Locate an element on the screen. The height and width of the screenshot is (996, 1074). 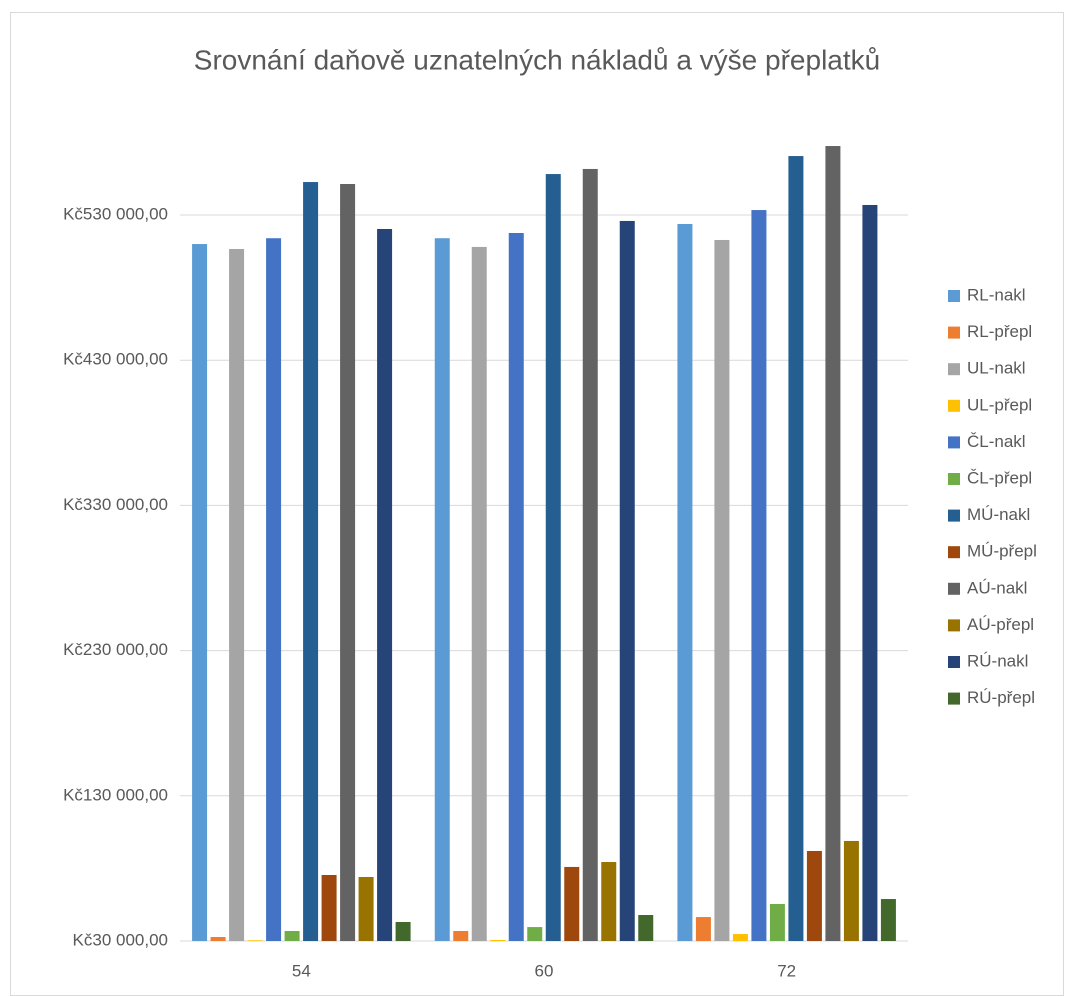
legend-label: ČL-přepl is located at coordinates (999, 477).